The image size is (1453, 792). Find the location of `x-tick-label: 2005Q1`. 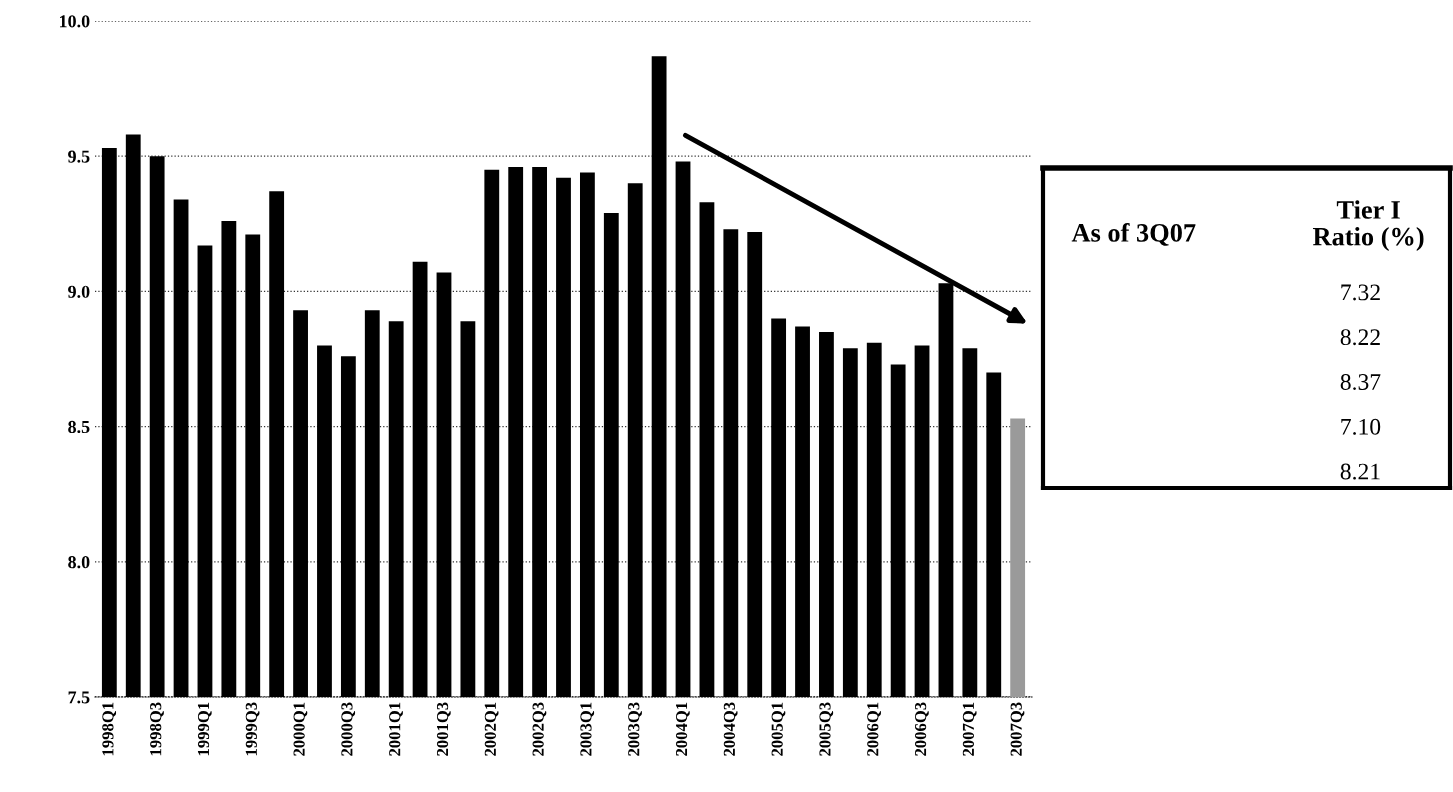

x-tick-label: 2005Q1 is located at coordinates (778, 729).